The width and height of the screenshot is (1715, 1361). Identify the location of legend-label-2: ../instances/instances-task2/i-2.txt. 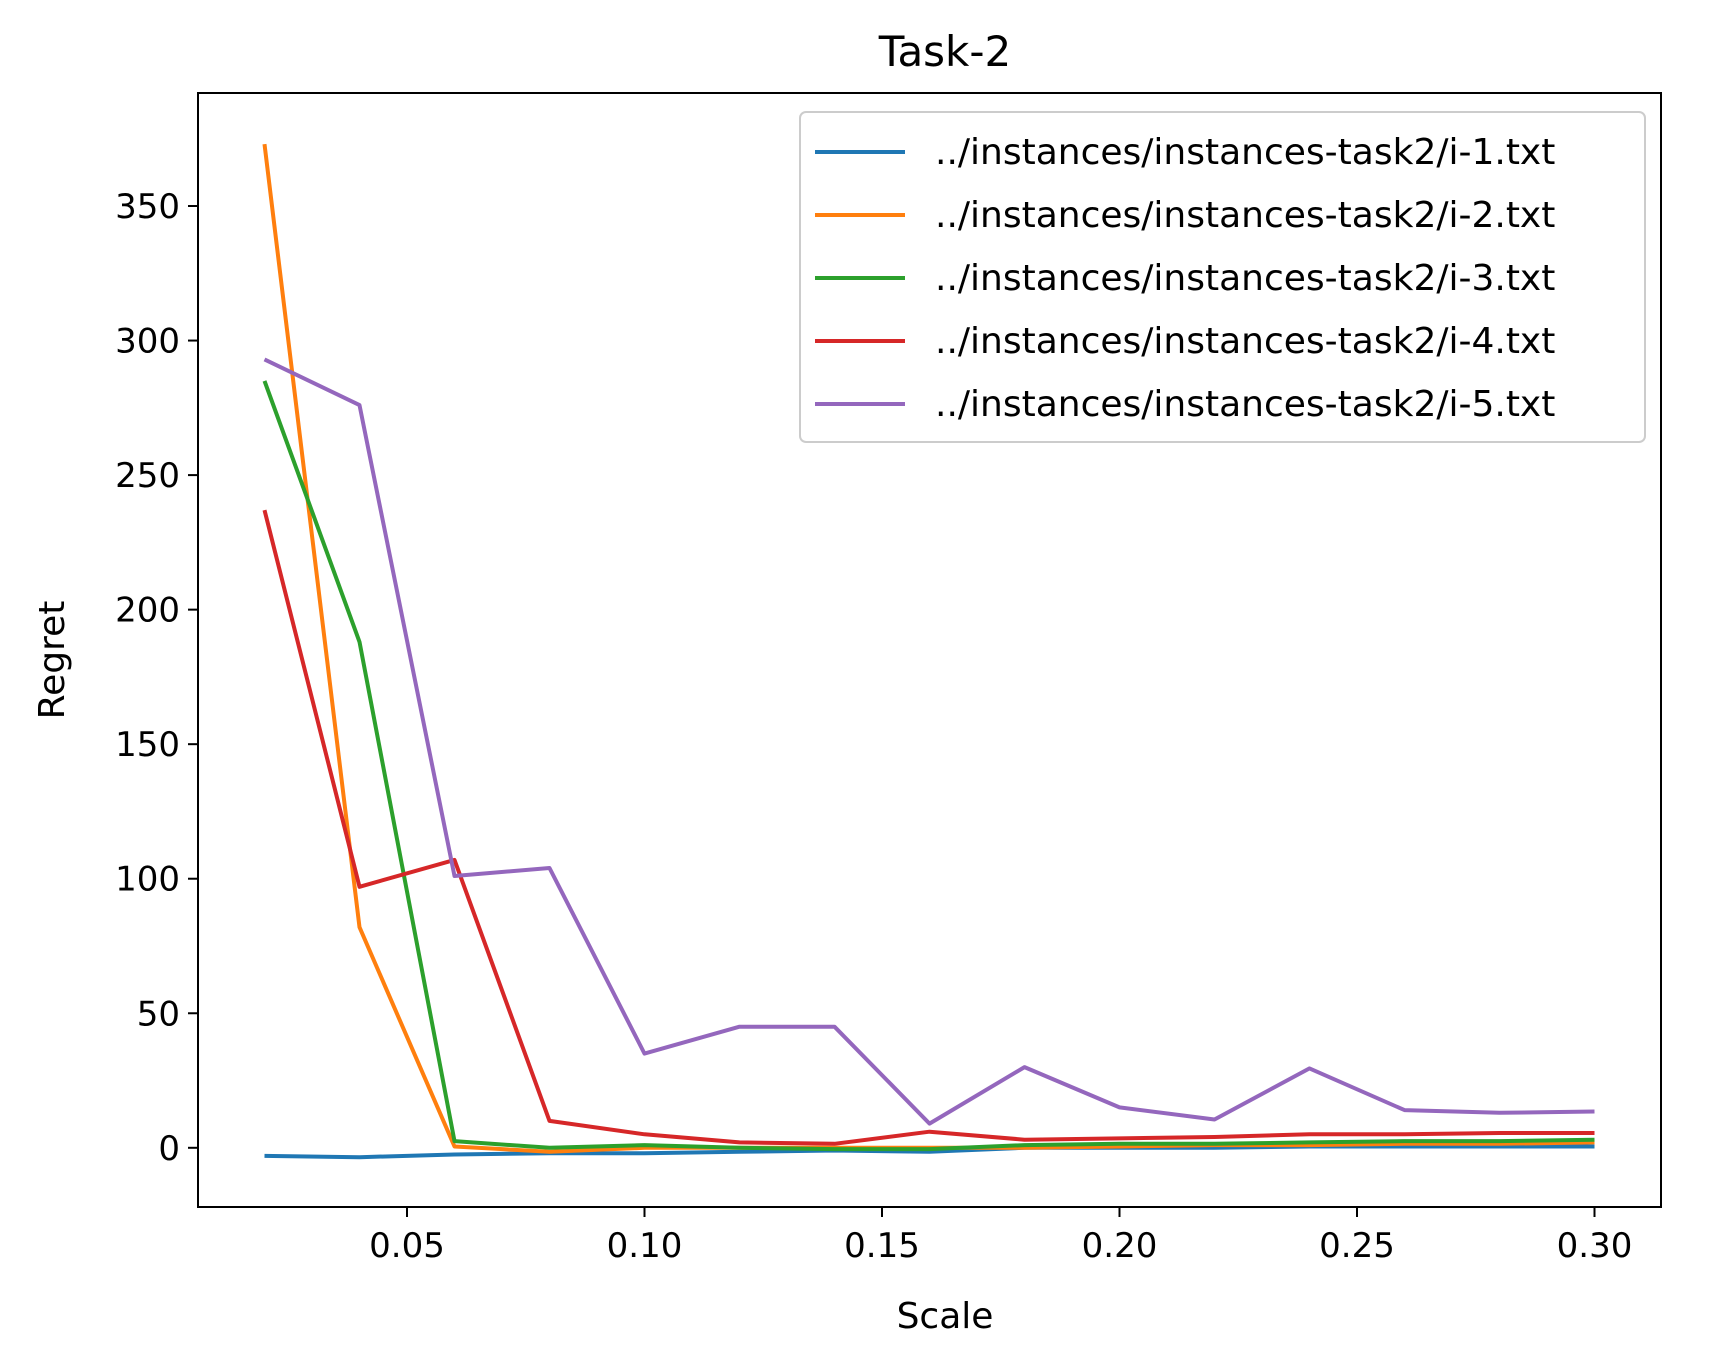
(1245, 215).